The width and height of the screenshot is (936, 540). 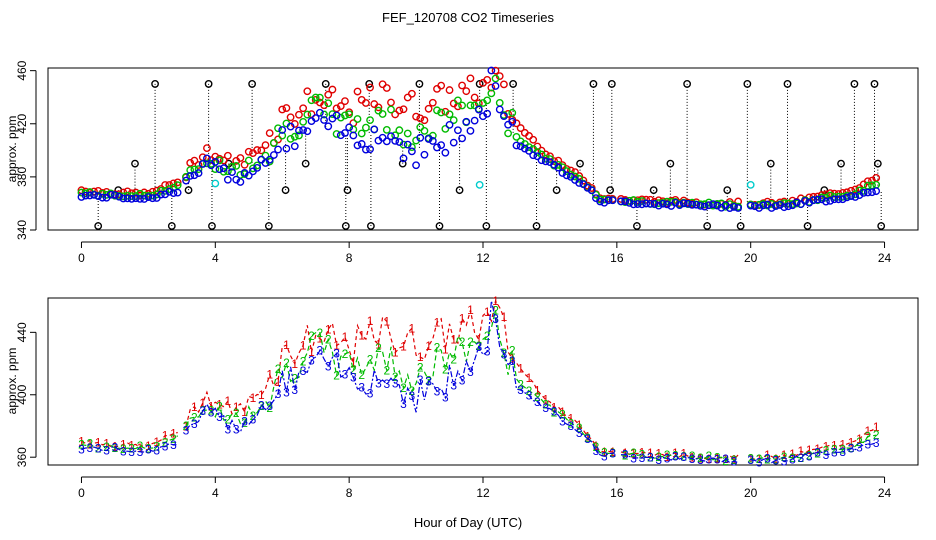 I want to click on x-tick-label-top: 16, so click(x=617, y=258).